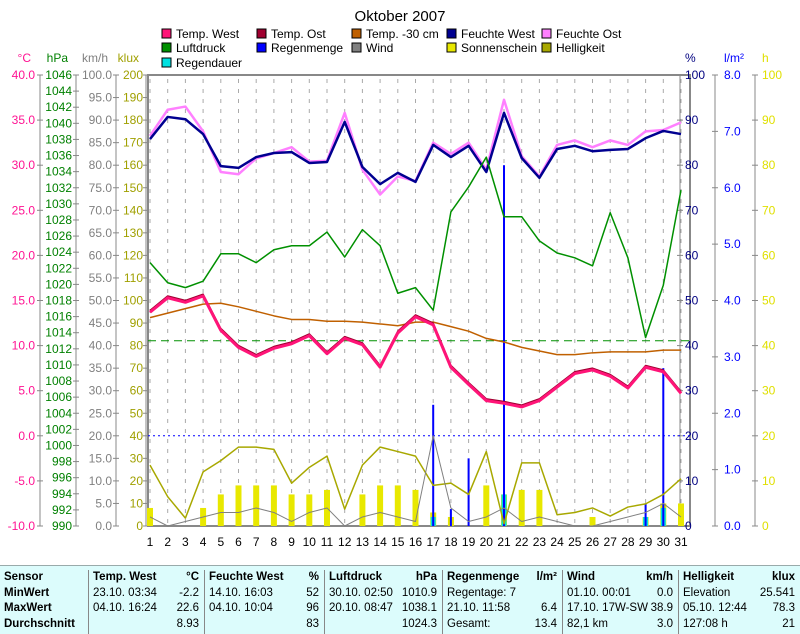  What do you see at coordinates (498, 34) in the screenshot?
I see `legend-label: Feuchte West` at bounding box center [498, 34].